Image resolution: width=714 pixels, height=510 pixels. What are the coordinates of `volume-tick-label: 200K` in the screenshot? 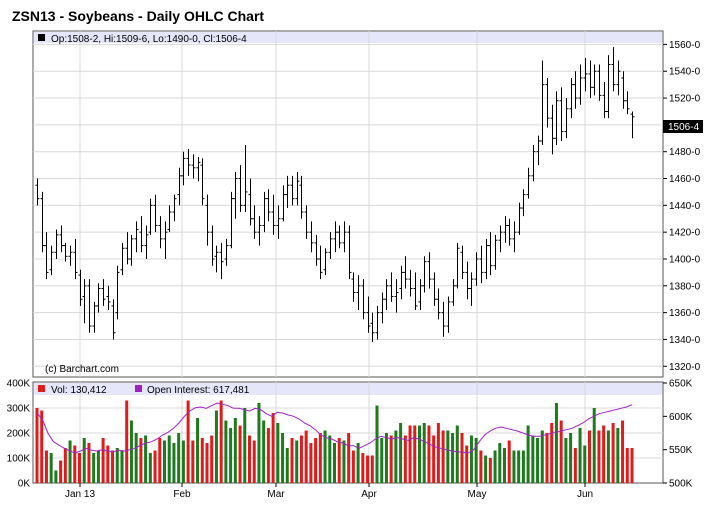 It's located at (19, 434).